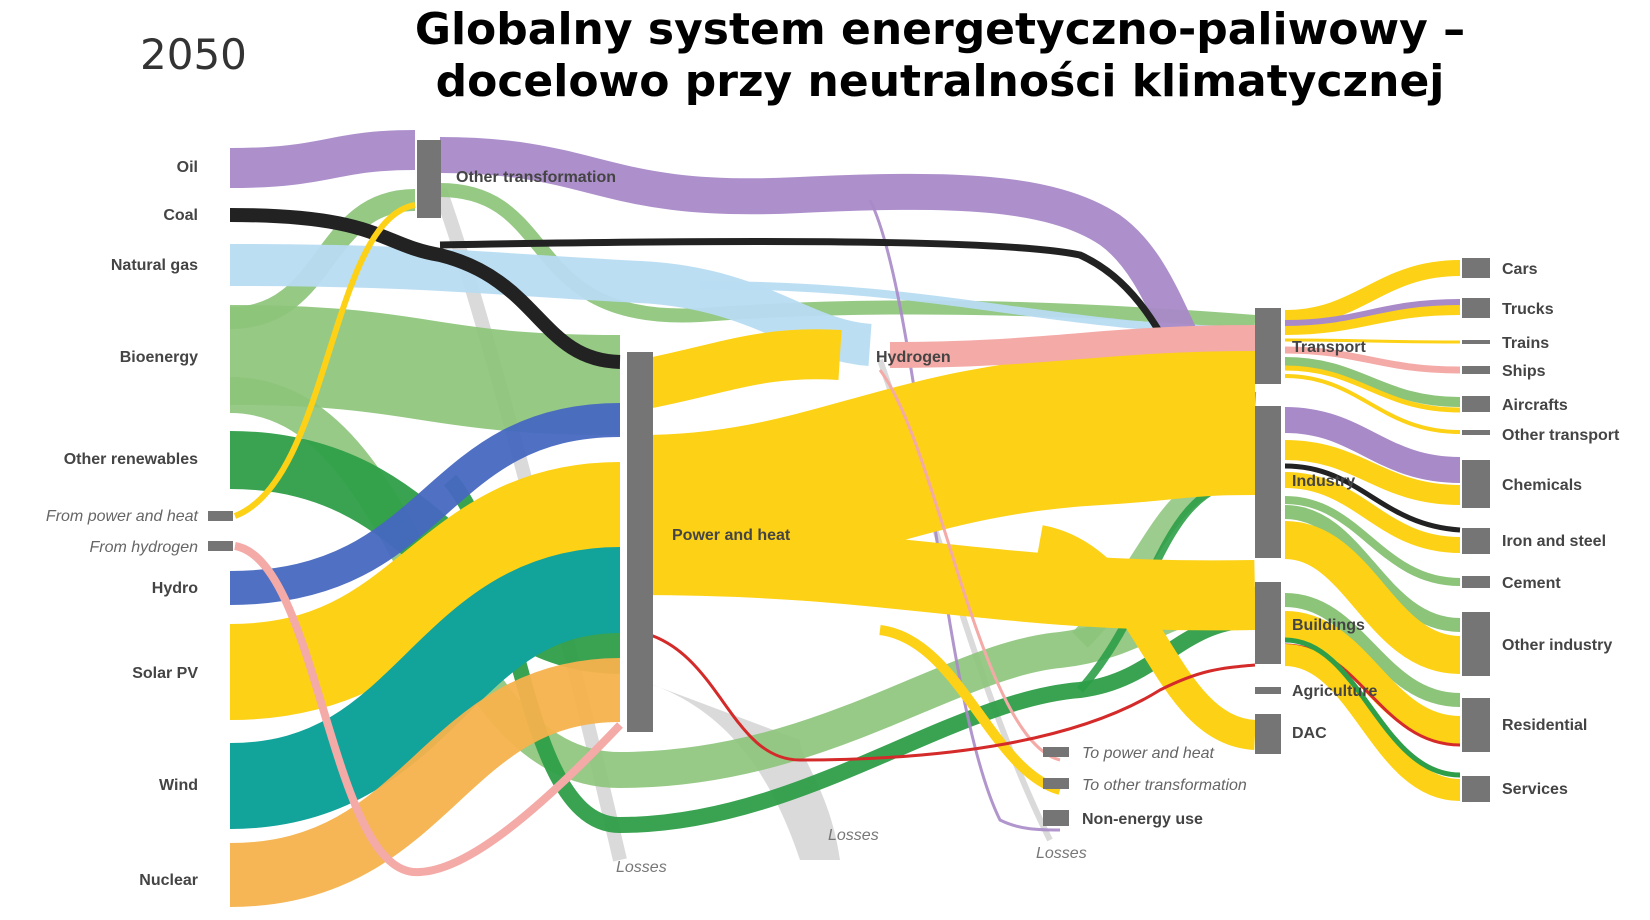 The image size is (1650, 920). Describe the element at coordinates (1056, 818) in the screenshot. I see `node-non-energy-use` at that location.